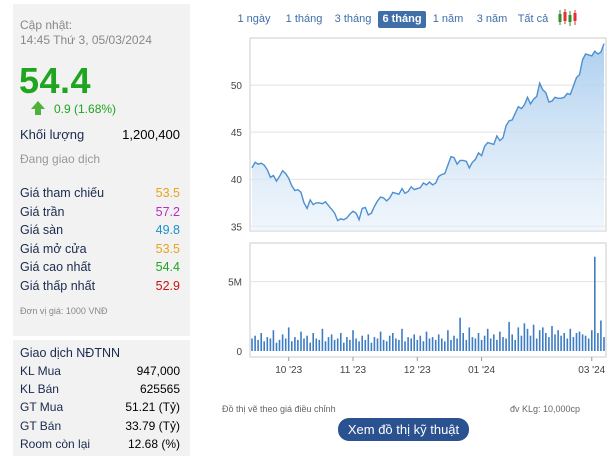  I want to click on technical-chart-button: Xem đồ thị kỹ thuật, so click(403, 429).